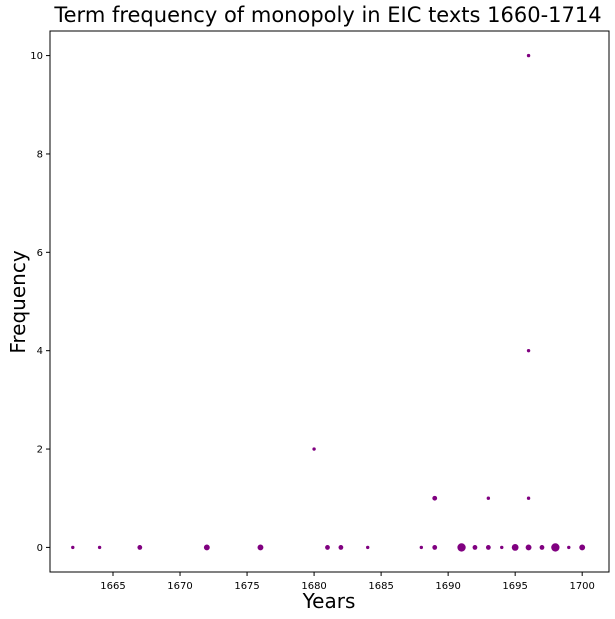 Image resolution: width=615 pixels, height=619 pixels. I want to click on x-axis-label: Years, so click(329, 601).